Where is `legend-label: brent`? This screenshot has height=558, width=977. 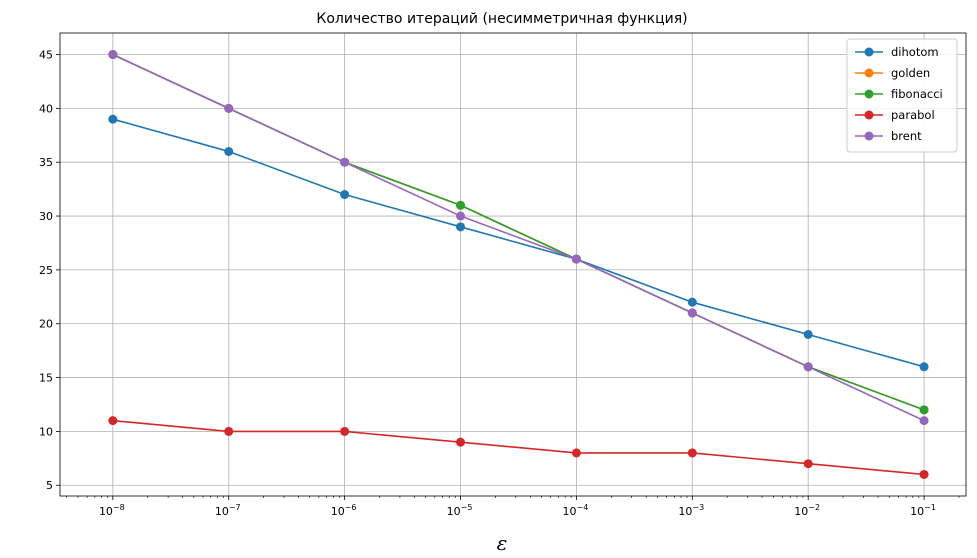
legend-label: brent is located at coordinates (906, 136).